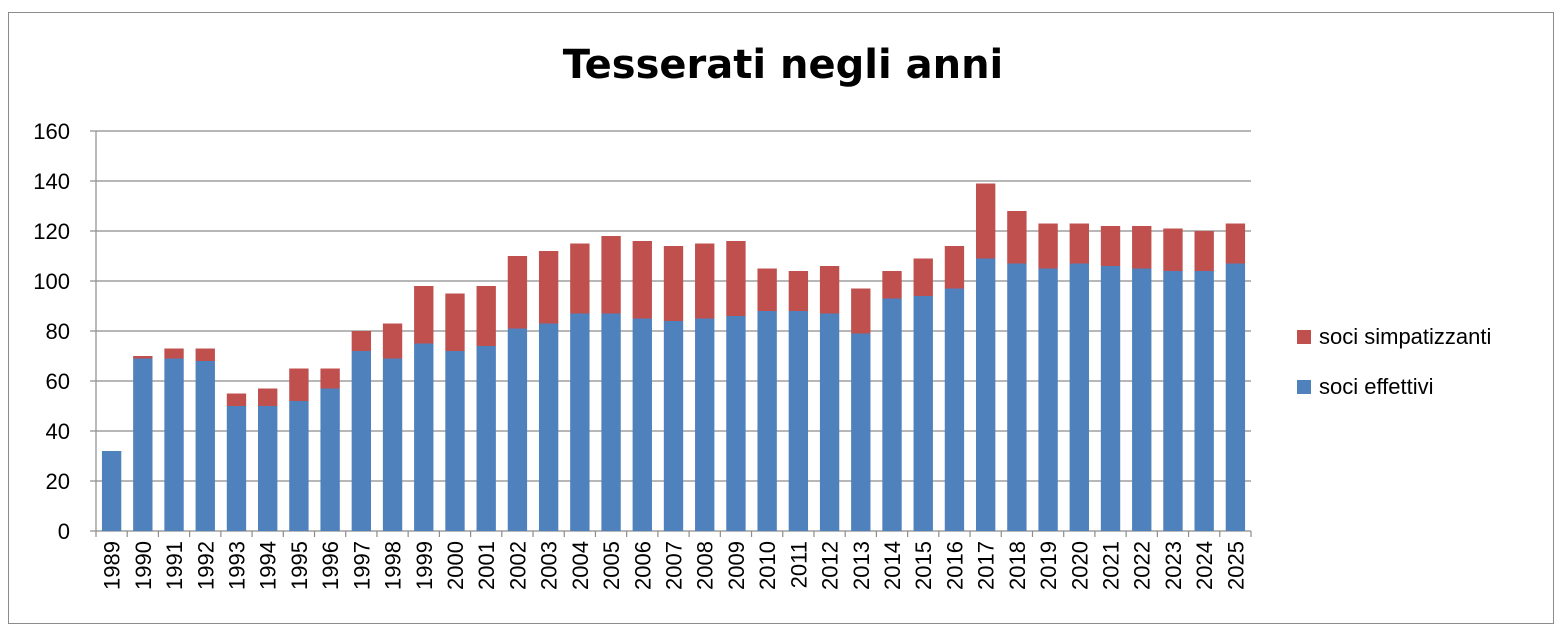 The image size is (1566, 638). What do you see at coordinates (1235, 565) in the screenshot?
I see `x-tick-label: 2025` at bounding box center [1235, 565].